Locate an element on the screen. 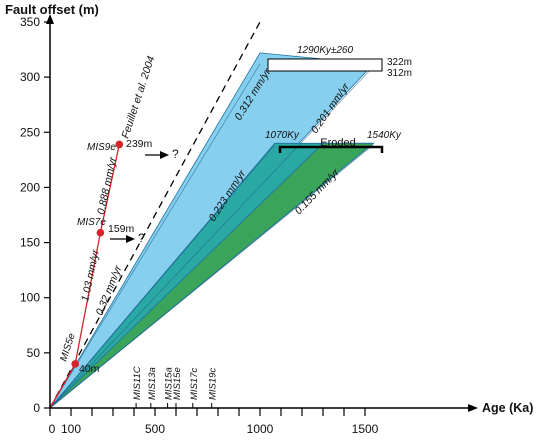 The height and width of the screenshot is (442, 541). eroded-label: Eroded is located at coordinates (337, 143).